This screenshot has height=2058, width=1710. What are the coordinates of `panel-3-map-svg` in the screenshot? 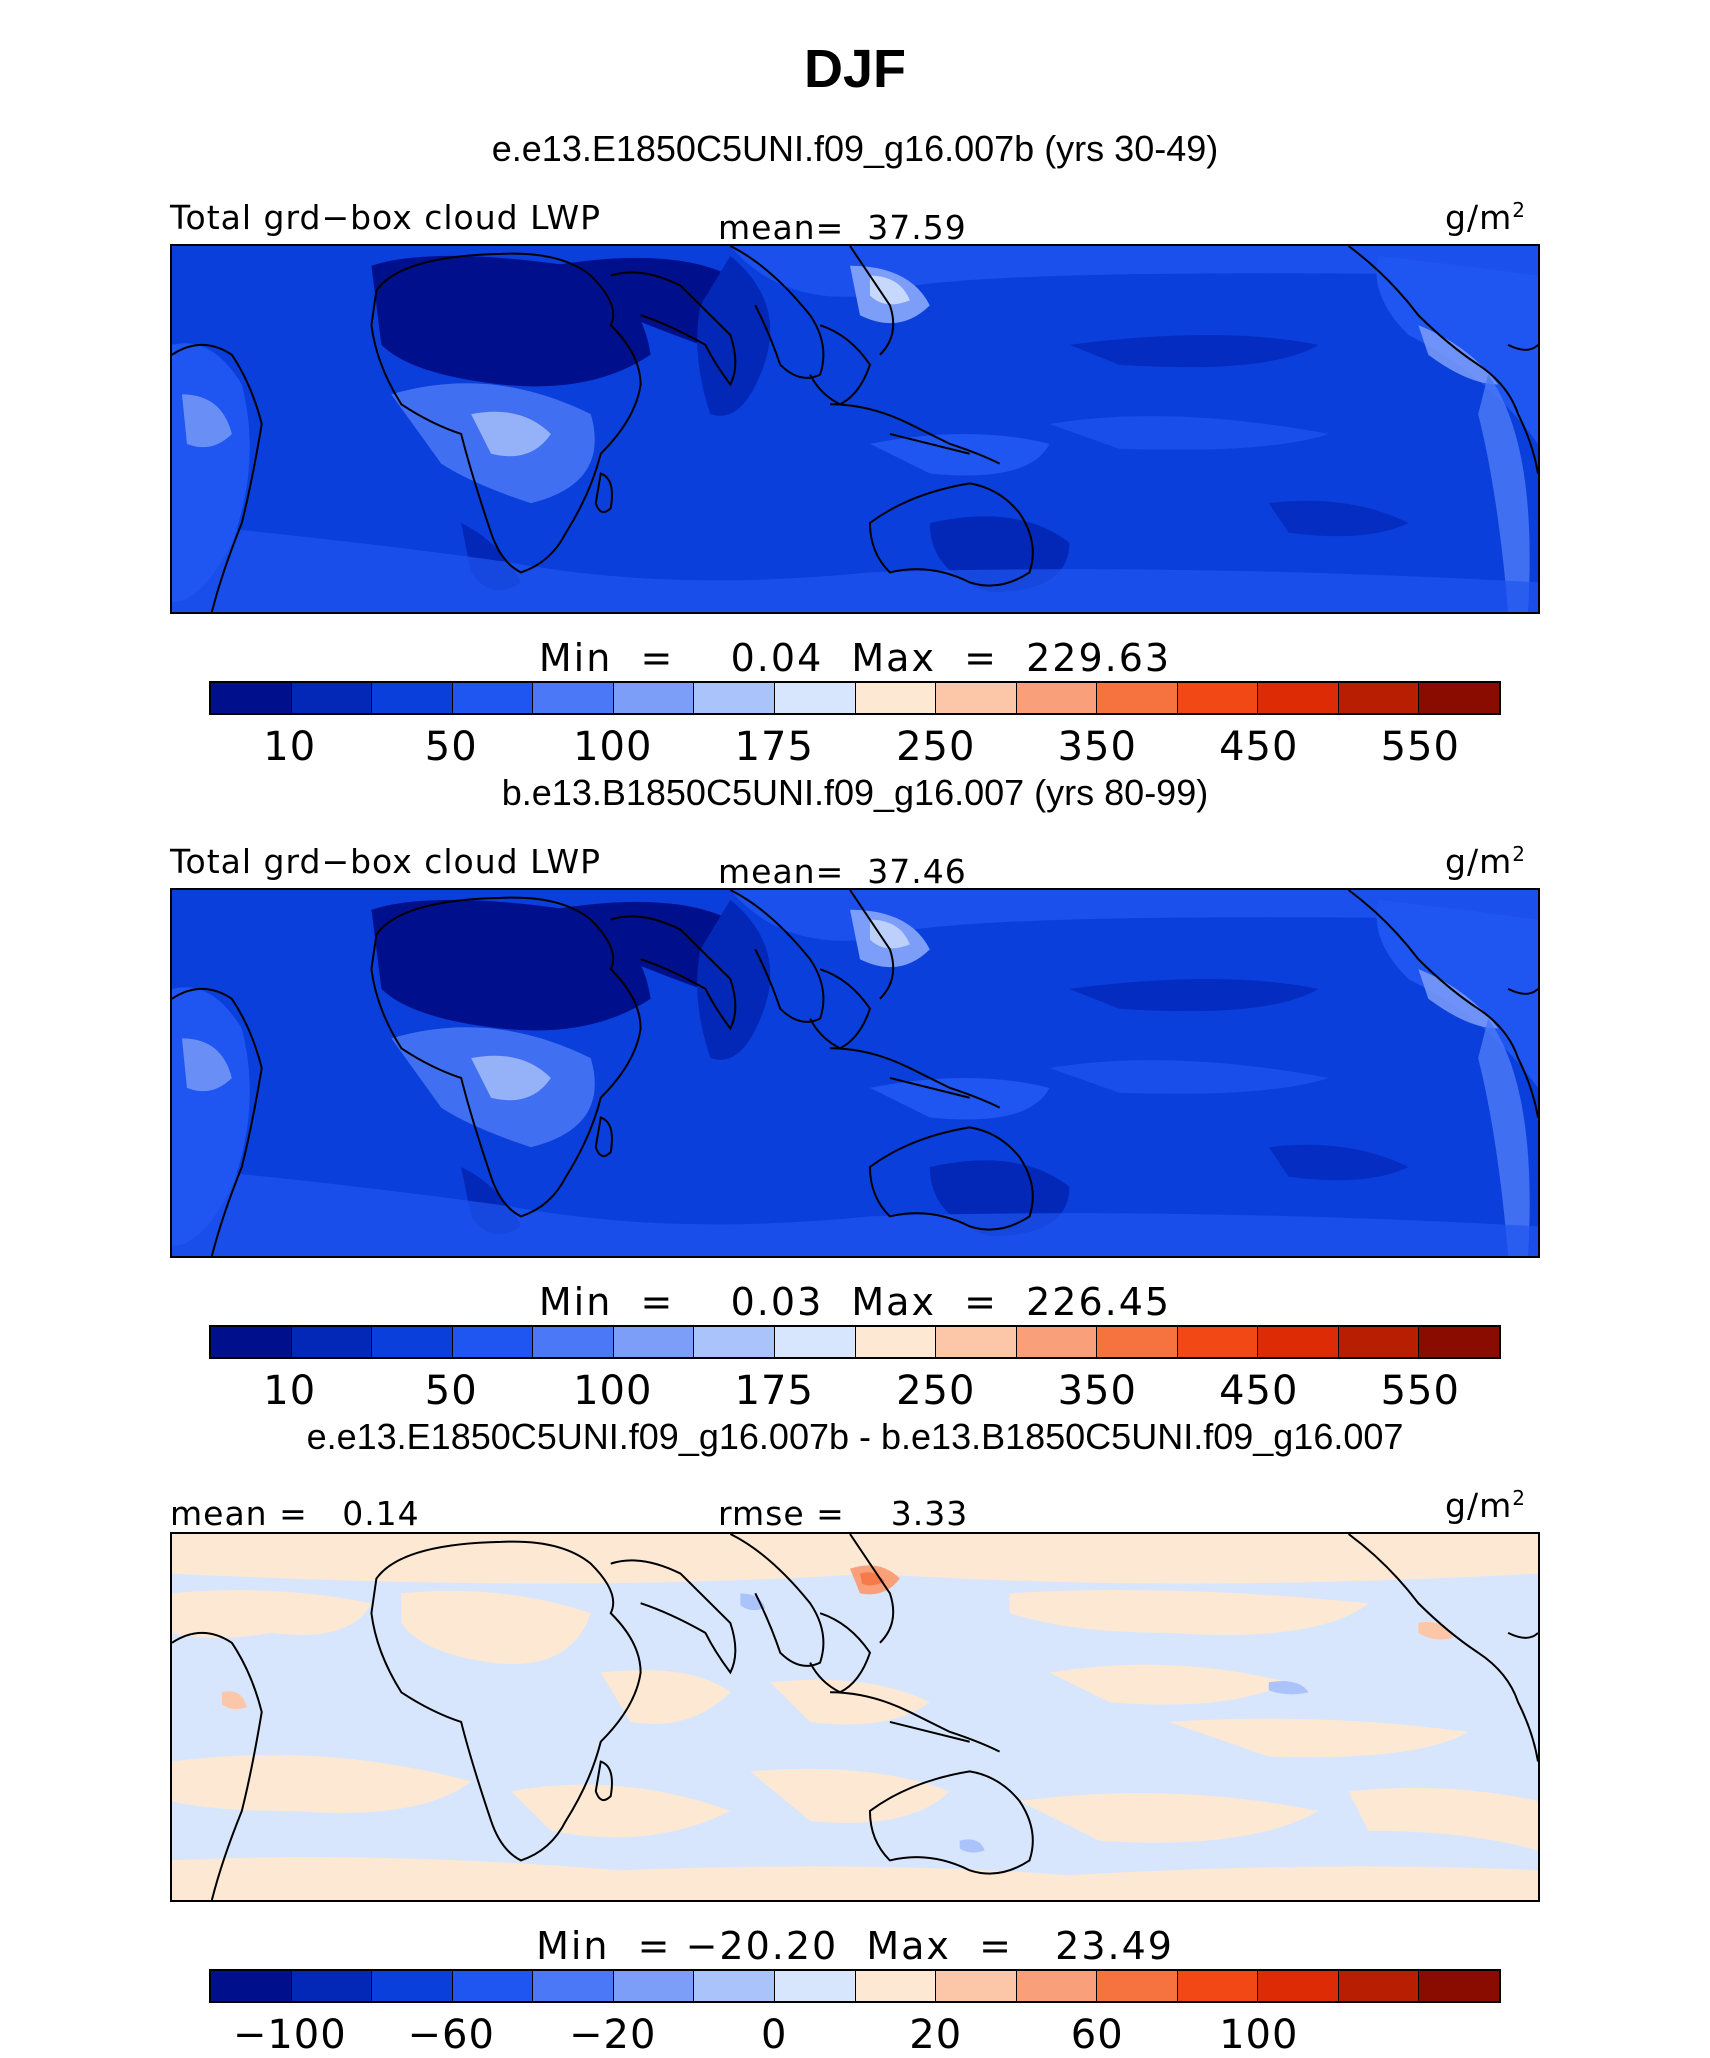 It's located at (855, 1717).